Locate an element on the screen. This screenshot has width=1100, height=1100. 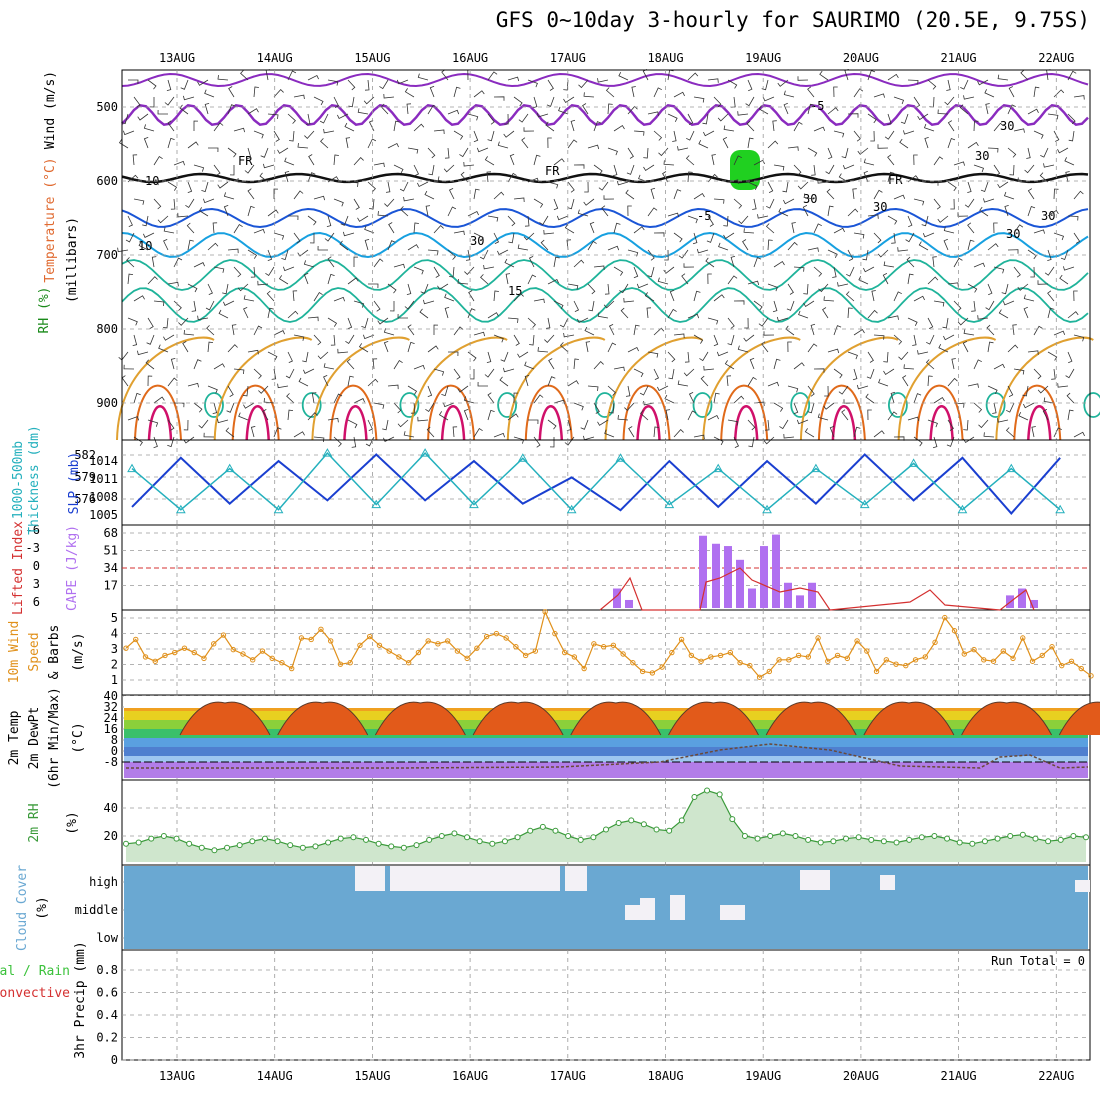
slp-tick: 582 is located at coordinates (85, 455).